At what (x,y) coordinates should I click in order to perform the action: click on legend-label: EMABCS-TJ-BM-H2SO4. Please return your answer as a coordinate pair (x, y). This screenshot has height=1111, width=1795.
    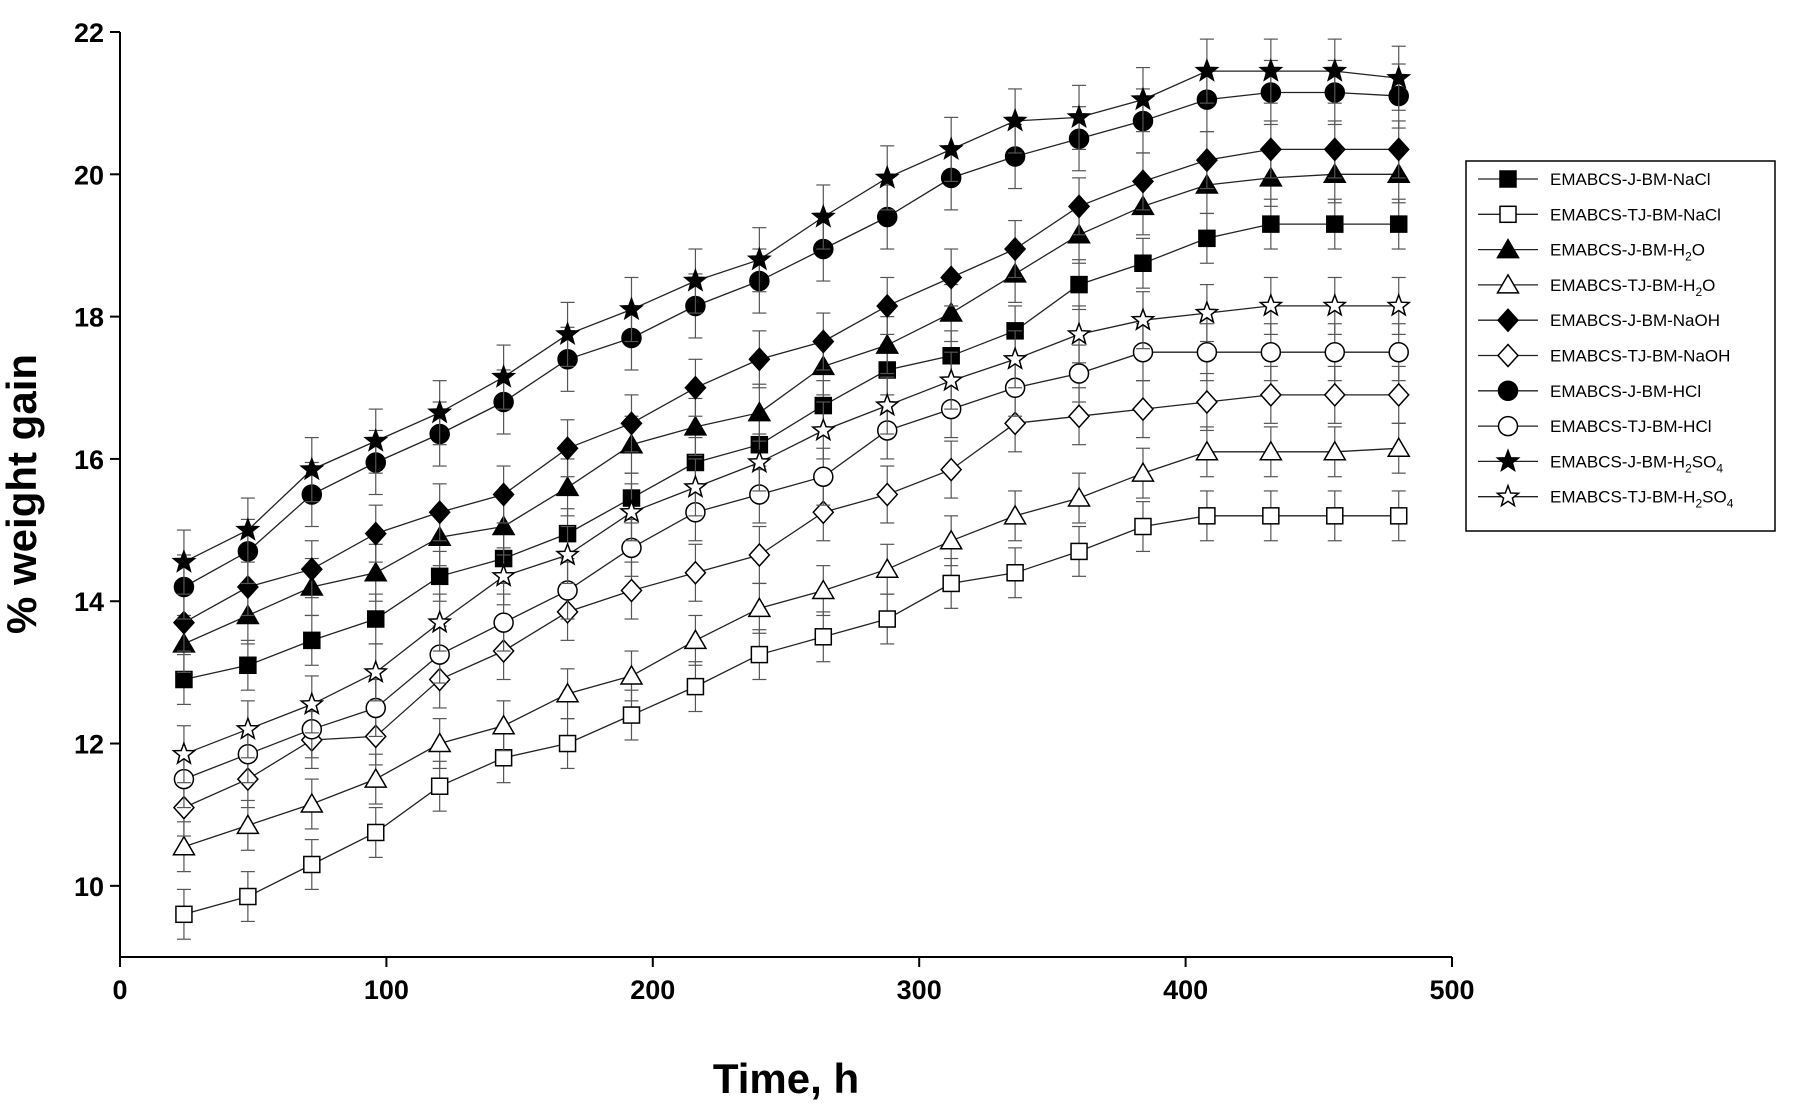
    Looking at the image, I should click on (1642, 499).